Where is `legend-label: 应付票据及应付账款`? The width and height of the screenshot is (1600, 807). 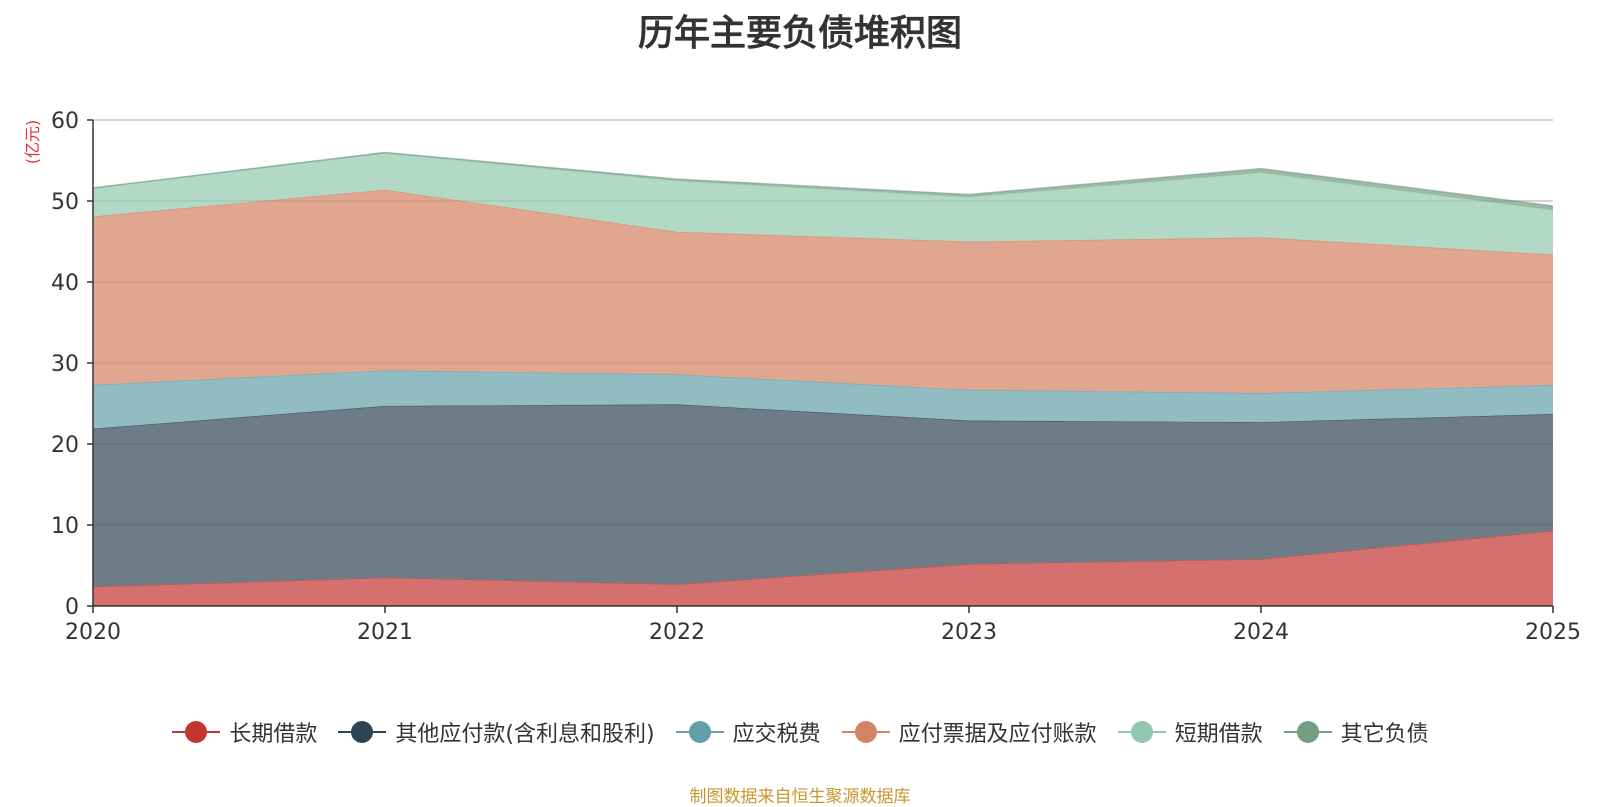
legend-label: 应付票据及应付账款 is located at coordinates (997, 734).